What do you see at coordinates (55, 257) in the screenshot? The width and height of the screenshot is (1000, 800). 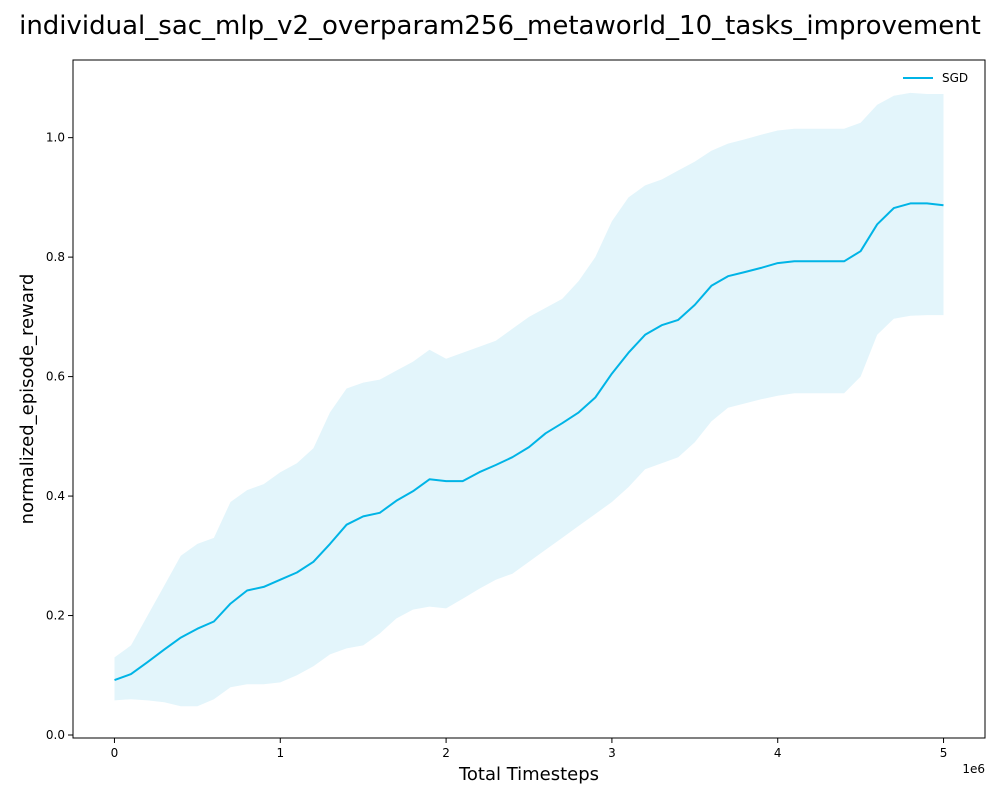 I see `y-tick-label: 0.8` at bounding box center [55, 257].